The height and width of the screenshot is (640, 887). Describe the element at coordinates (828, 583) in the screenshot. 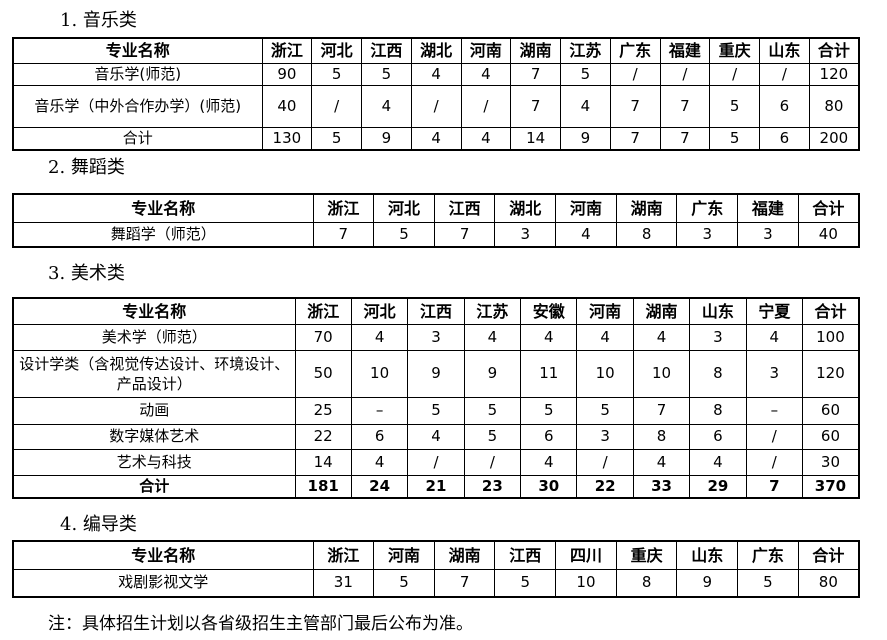

I see `quota-cell: 80` at that location.